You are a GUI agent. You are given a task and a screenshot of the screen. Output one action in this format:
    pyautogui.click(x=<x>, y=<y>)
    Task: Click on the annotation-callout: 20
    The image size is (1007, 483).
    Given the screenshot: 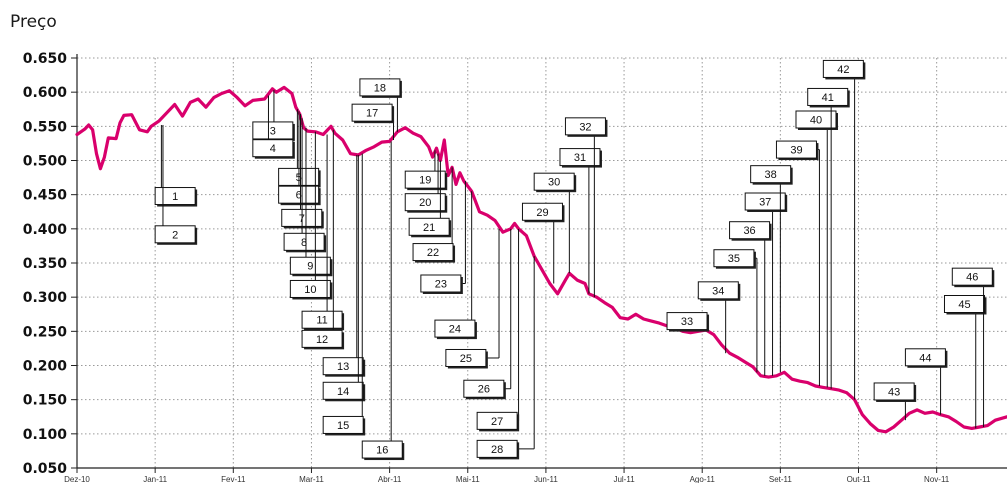 What is the action you would take?
    pyautogui.click(x=426, y=183)
    